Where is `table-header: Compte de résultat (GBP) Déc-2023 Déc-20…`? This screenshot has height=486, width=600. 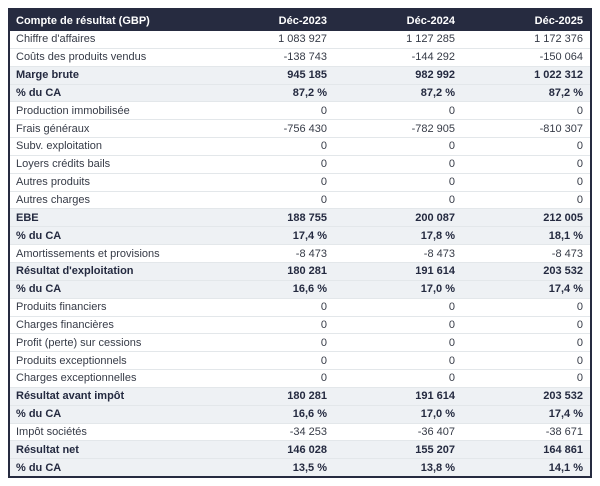 table-header: Compte de résultat (GBP) Déc-2023 Déc-20… is located at coordinates (300, 20).